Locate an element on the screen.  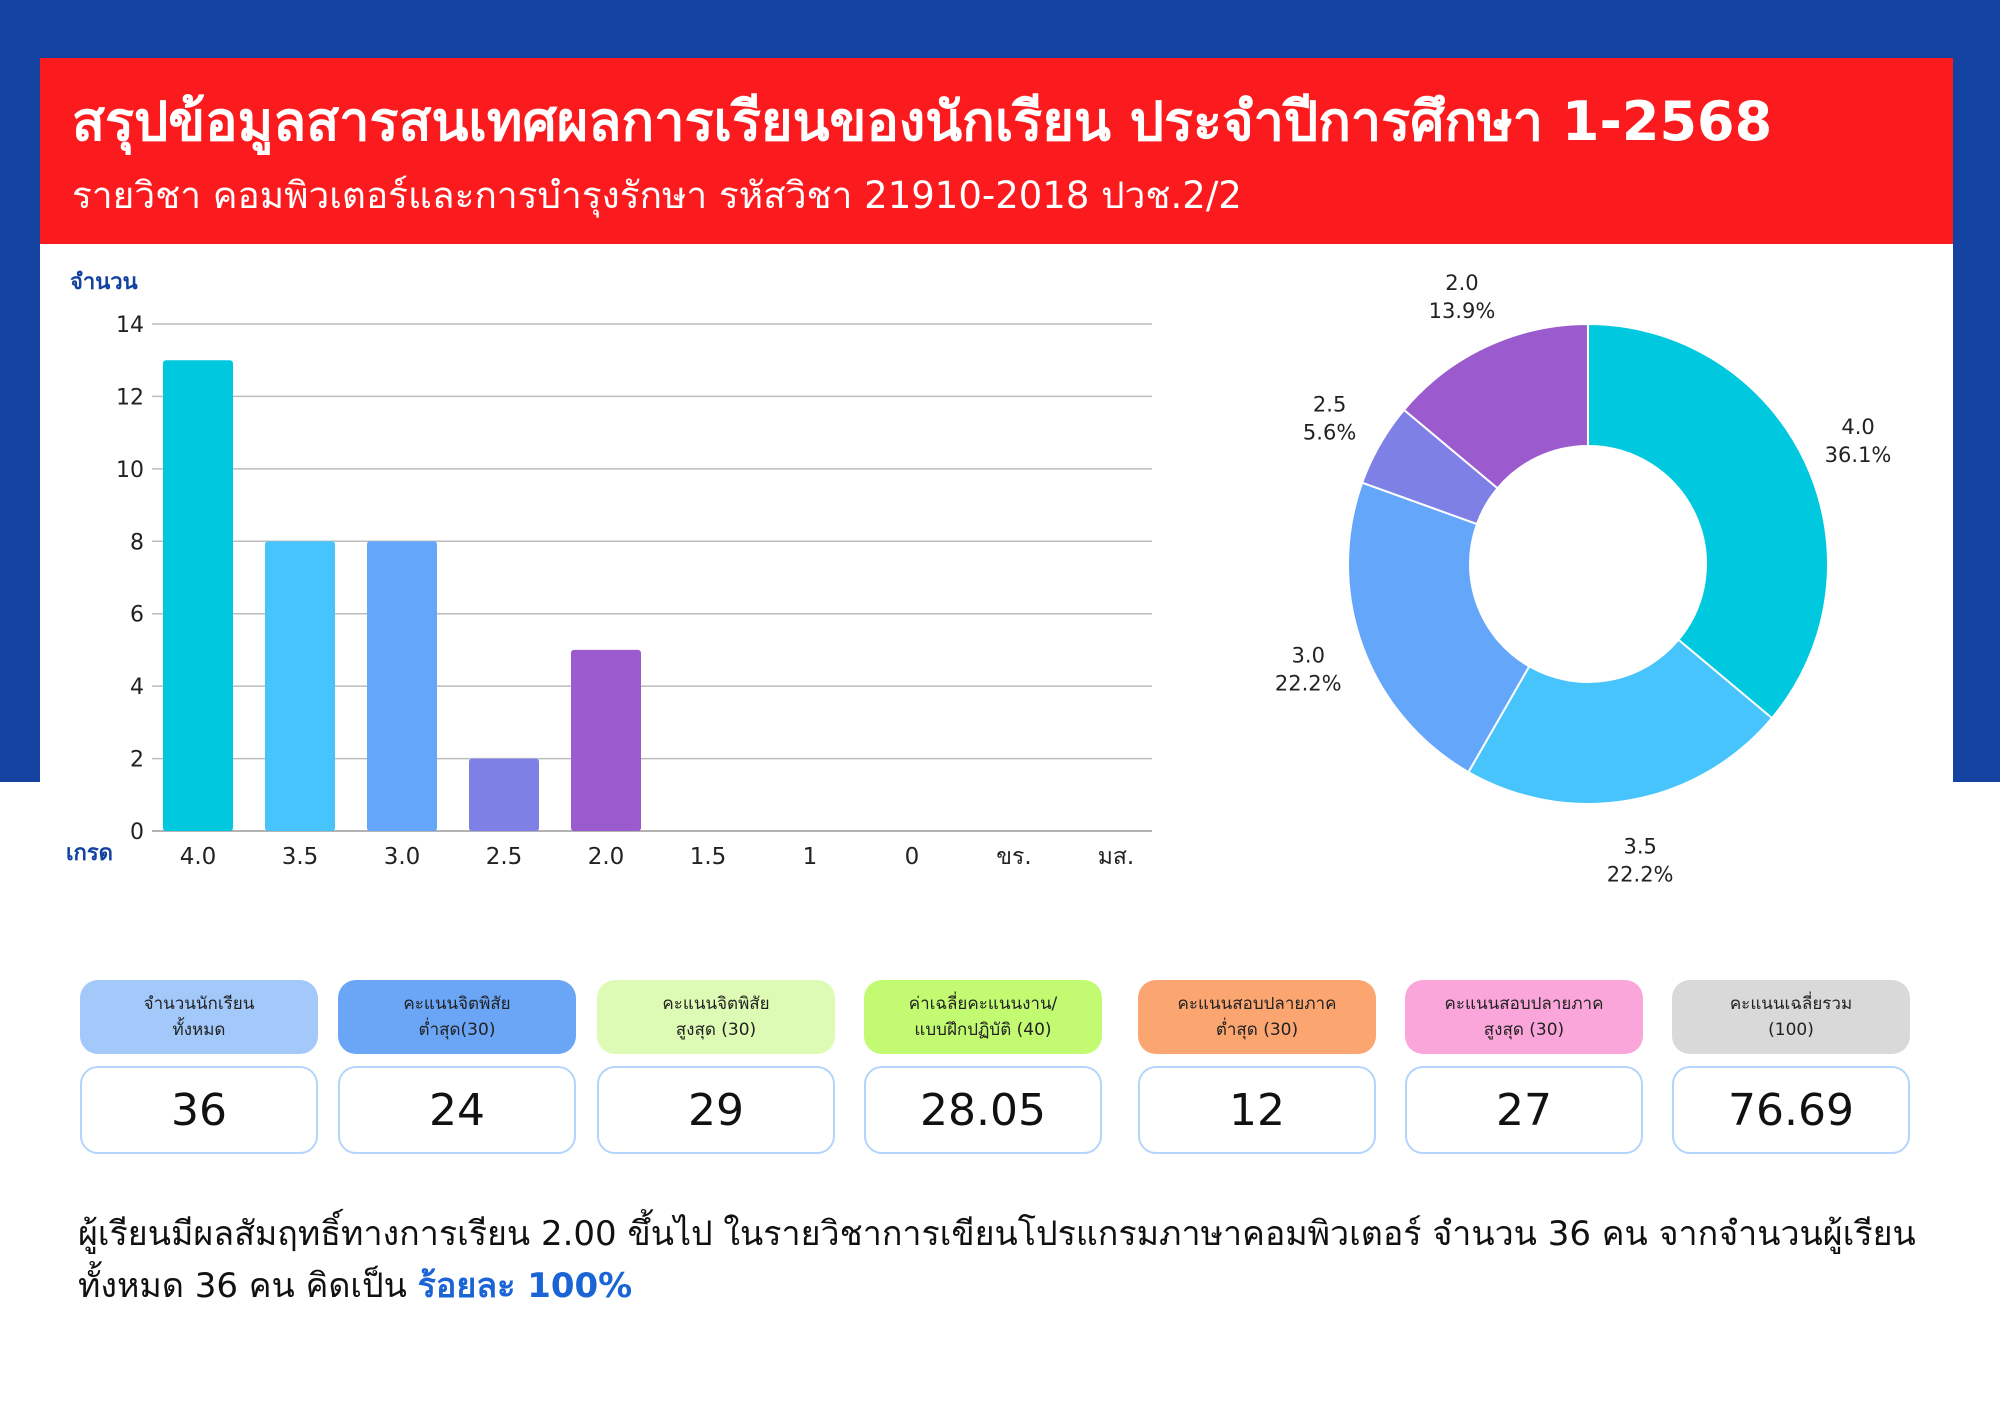
x-axis-label: เกรด is located at coordinates (89, 853).